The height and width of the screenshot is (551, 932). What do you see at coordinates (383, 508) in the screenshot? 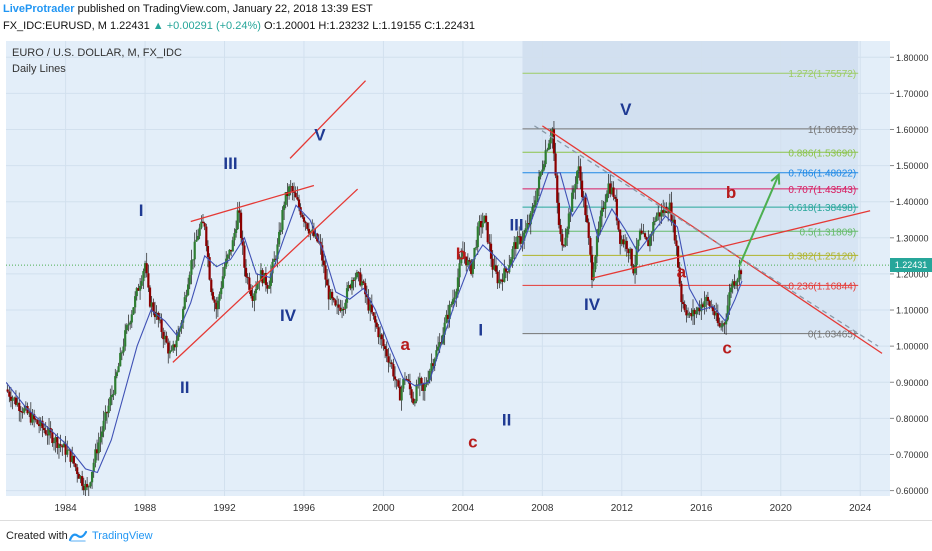
I see `time-tick-label: 2000` at bounding box center [383, 508].